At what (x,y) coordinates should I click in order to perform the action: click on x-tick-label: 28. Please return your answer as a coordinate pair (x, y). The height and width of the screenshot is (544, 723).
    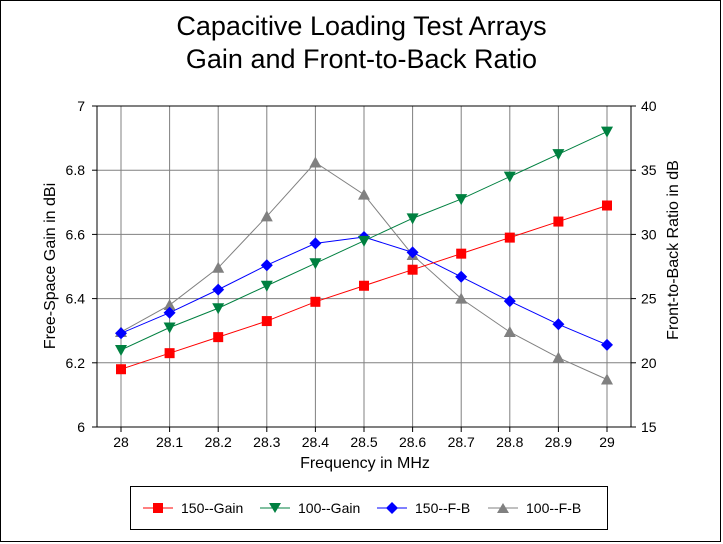
    Looking at the image, I should click on (121, 442).